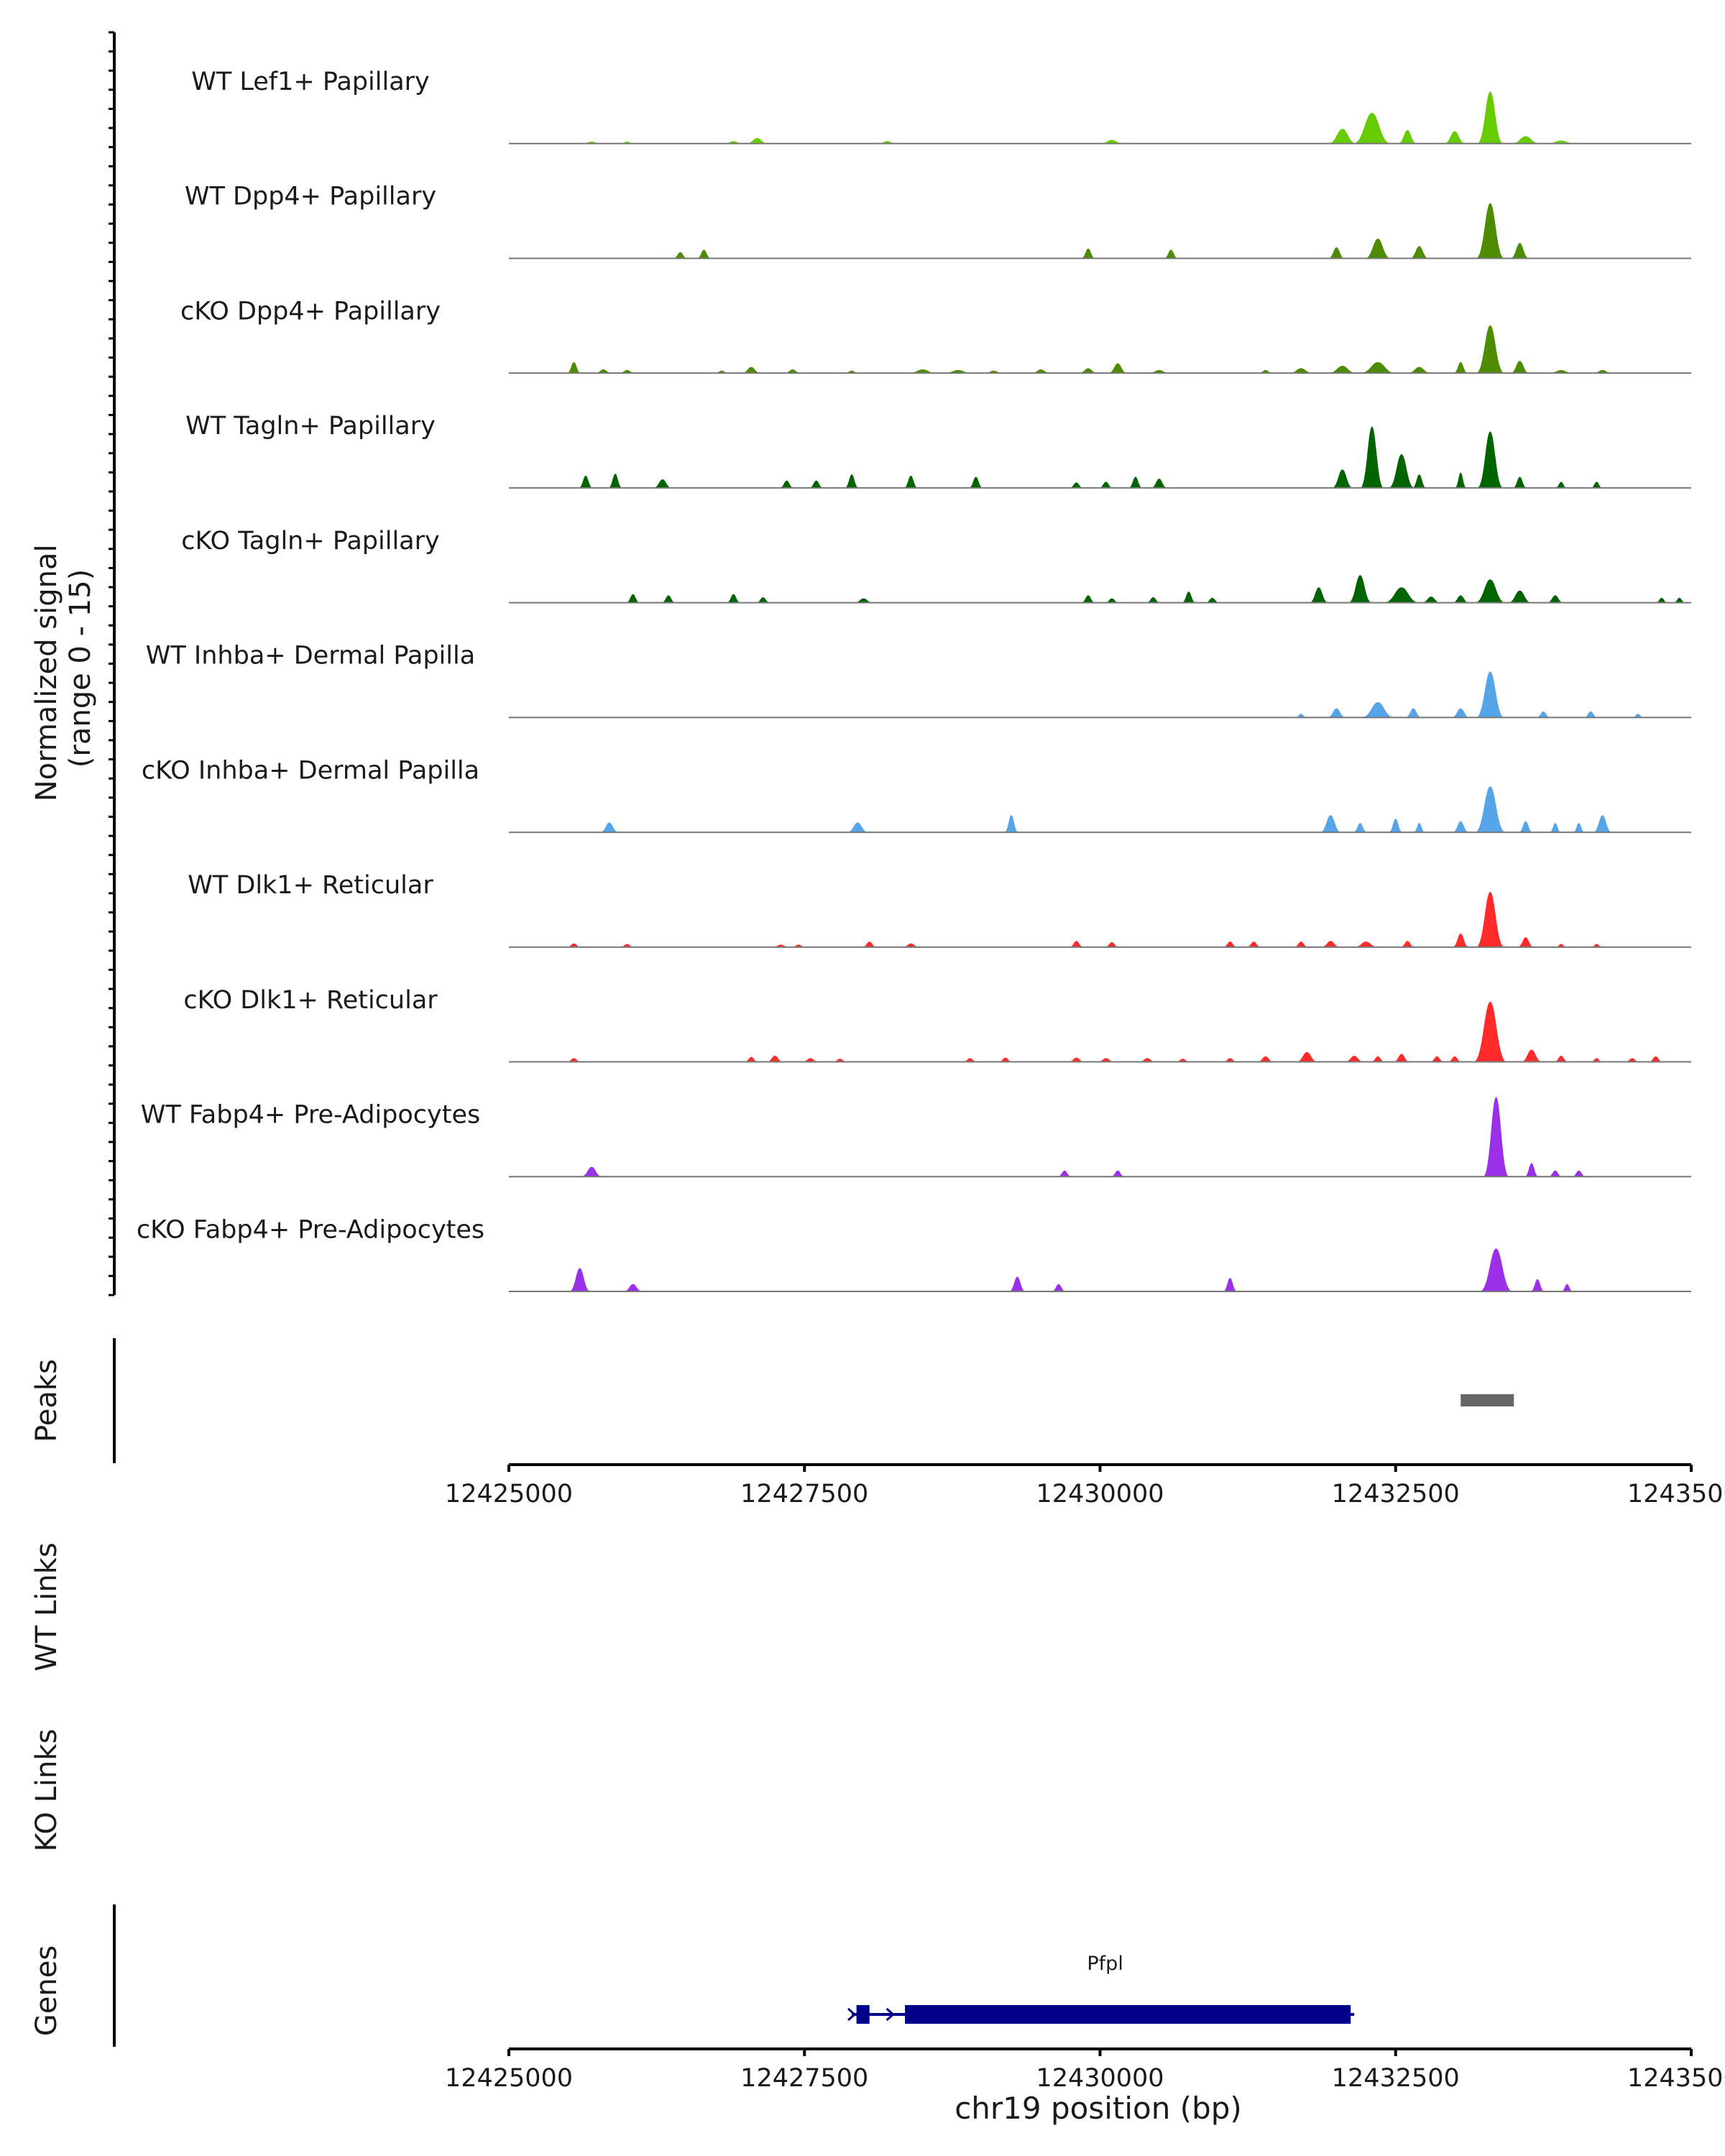 The width and height of the screenshot is (1725, 2156). Describe the element at coordinates (310, 1001) in the screenshot. I see `track-label: cKO Dlk1+ Reticular` at that location.